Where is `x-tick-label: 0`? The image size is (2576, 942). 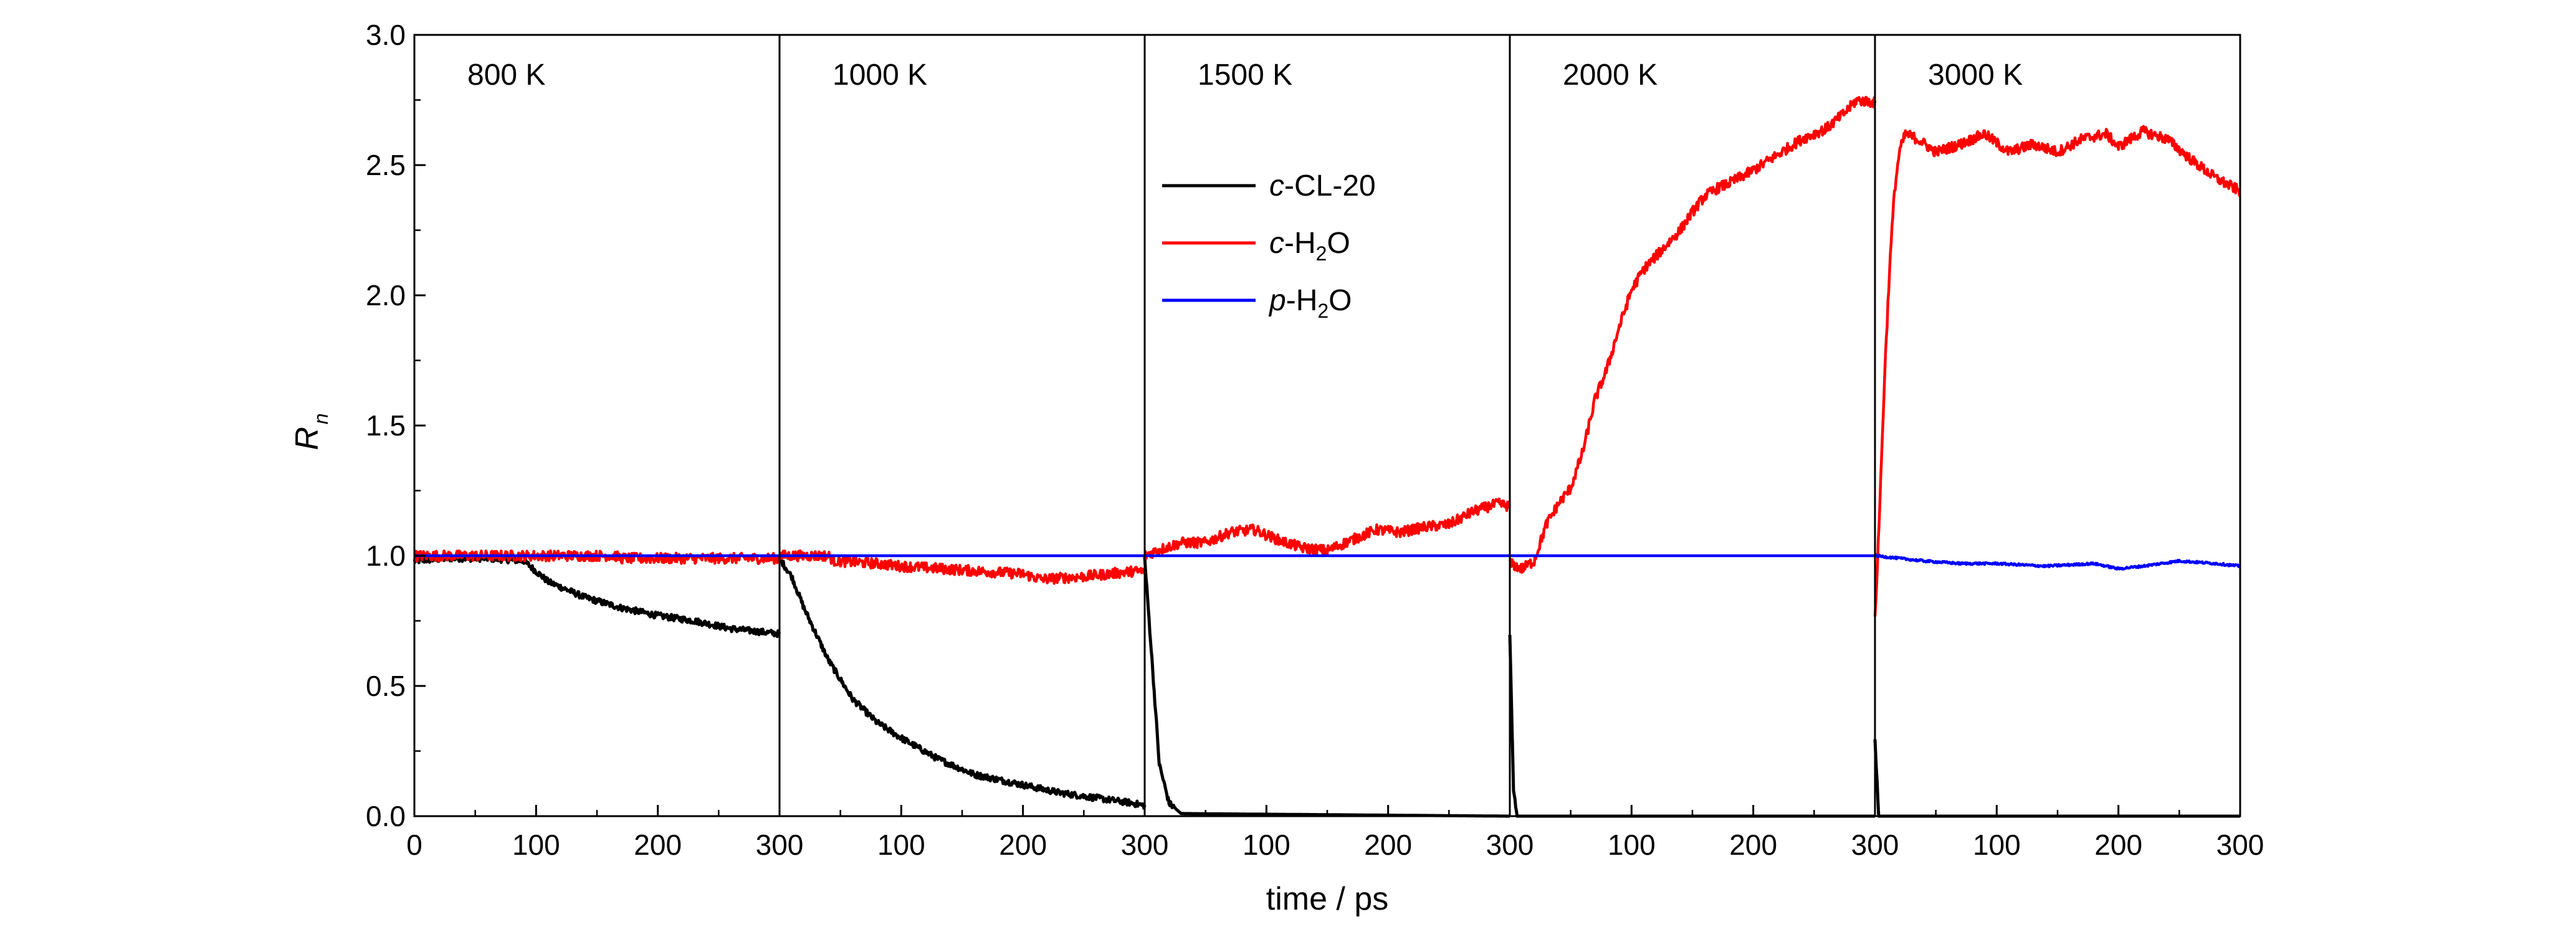
x-tick-label: 0 is located at coordinates (414, 845).